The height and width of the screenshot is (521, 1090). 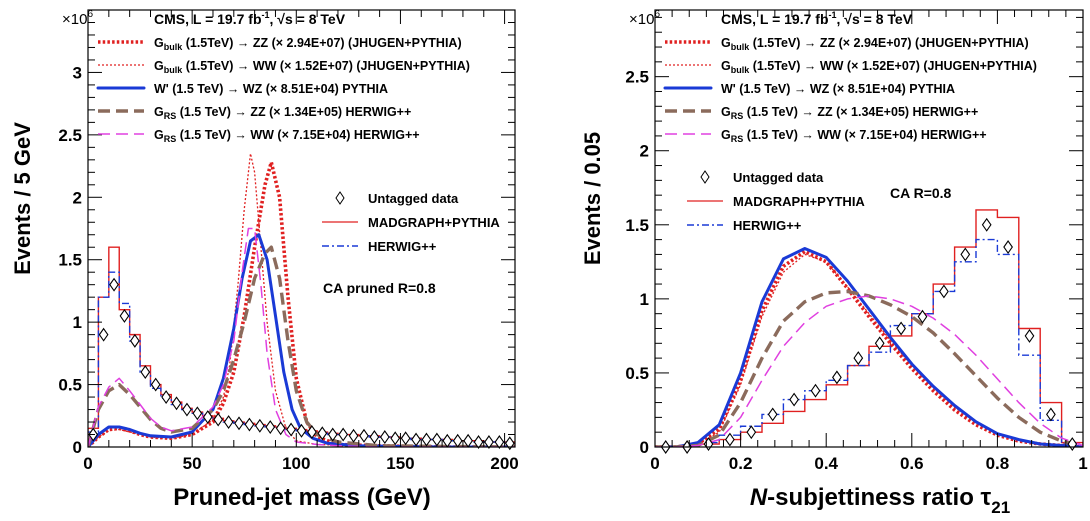 I want to click on x-tick-label: 0, so click(x=87, y=463).